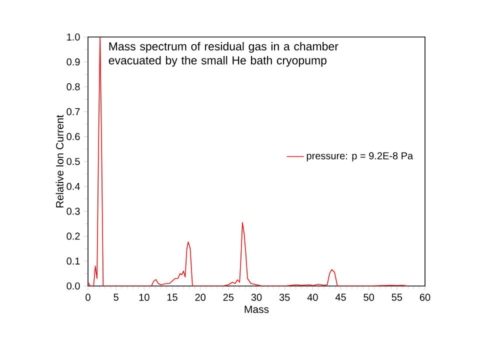 The height and width of the screenshot is (345, 494). Describe the element at coordinates (73, 62) in the screenshot. I see `y-tick-label: 0.9` at that location.